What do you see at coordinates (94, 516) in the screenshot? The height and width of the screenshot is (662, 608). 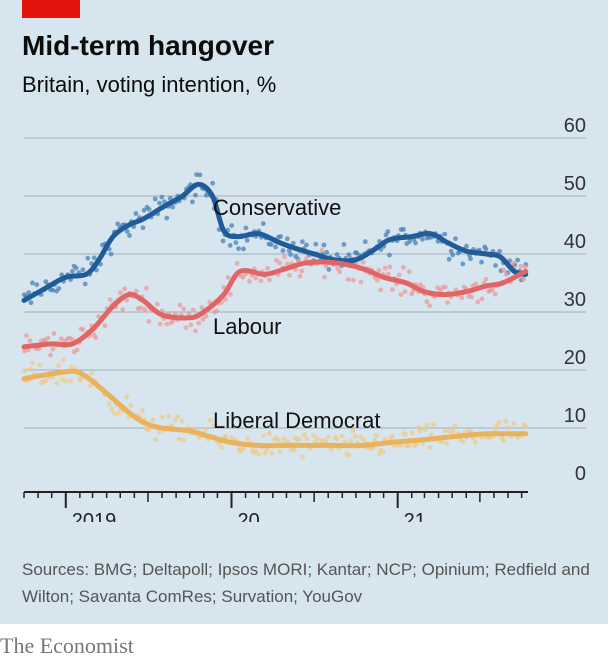 I see `x-tick-label: 2019` at bounding box center [94, 516].